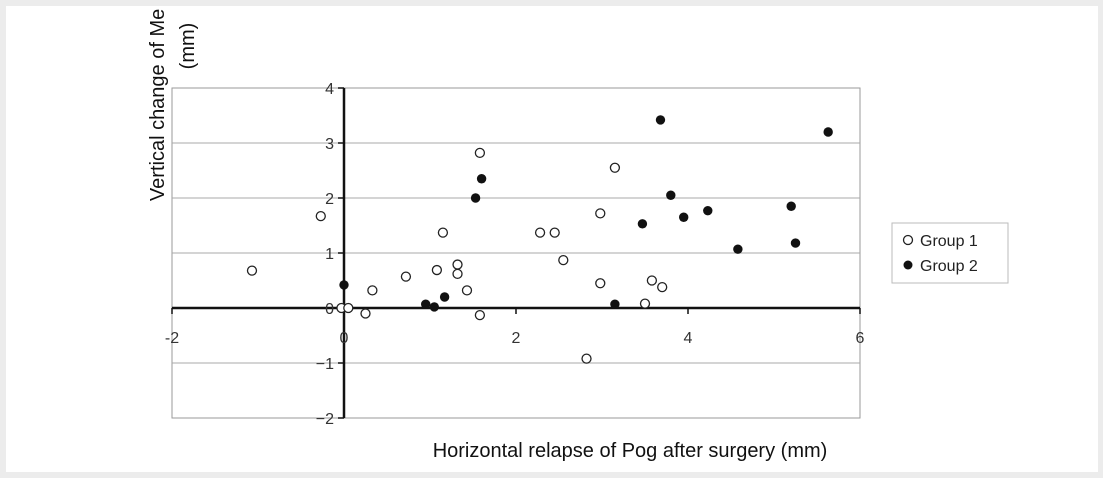 The width and height of the screenshot is (1103, 478). I want to click on legend-label-group-2: Group 2, so click(949, 266).